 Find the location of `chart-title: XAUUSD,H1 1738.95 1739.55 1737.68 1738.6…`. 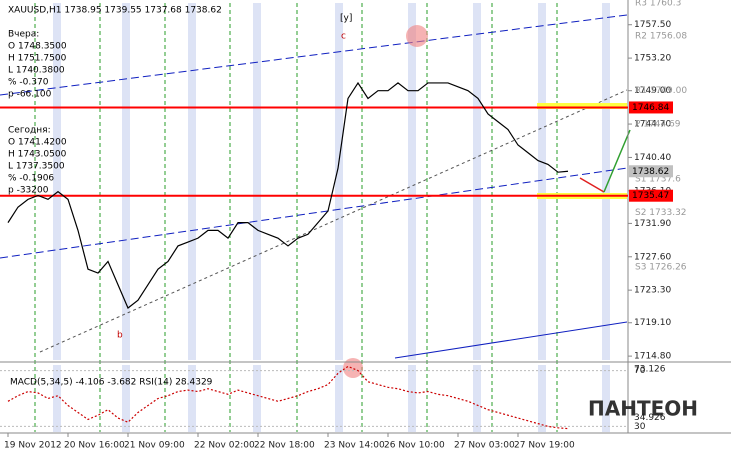

chart-title: XAUUSD,H1 1738.95 1739.55 1737.68 1738.6… is located at coordinates (115, 11).